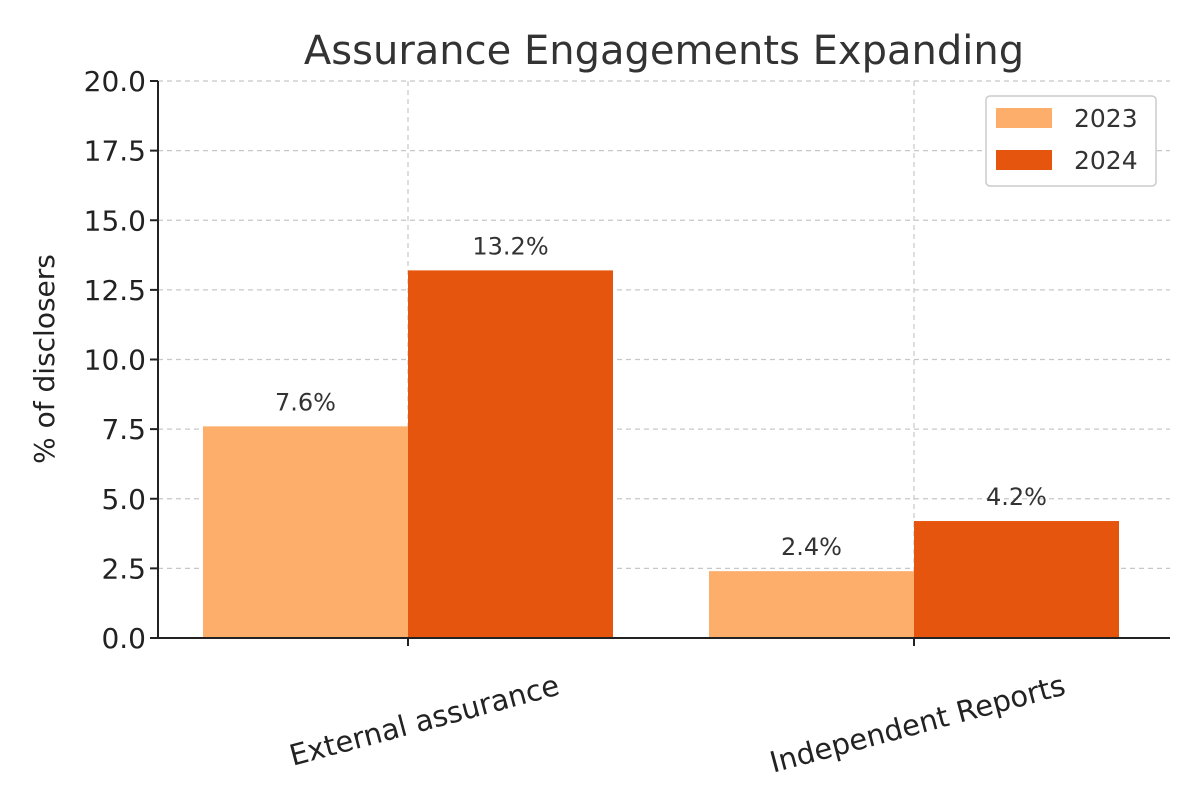 The width and height of the screenshot is (1200, 800). What do you see at coordinates (510, 246) in the screenshot?
I see `data-label: 13.2%` at bounding box center [510, 246].